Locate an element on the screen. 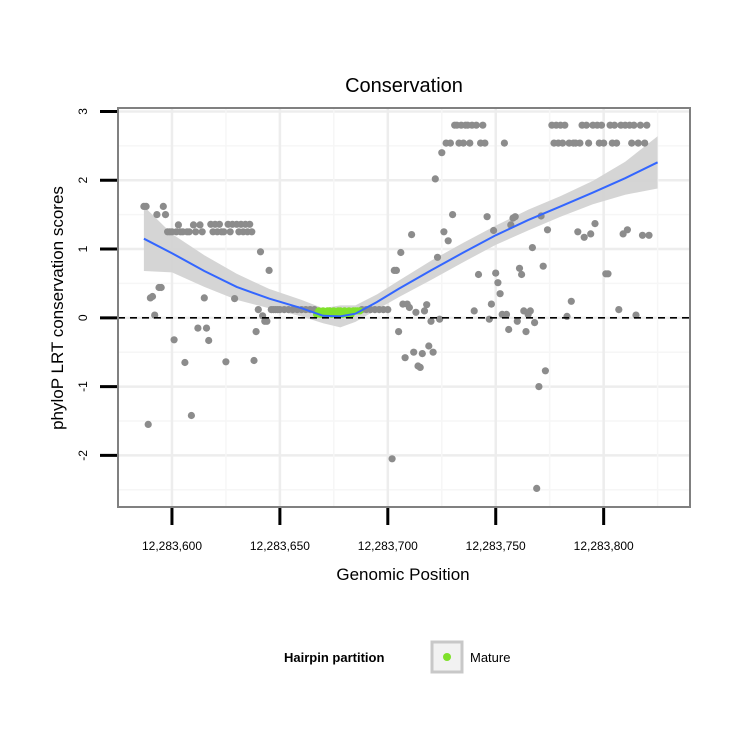 Image resolution: width=750 pixels, height=750 pixels. legend-title: Hairpin partition is located at coordinates (334, 657).